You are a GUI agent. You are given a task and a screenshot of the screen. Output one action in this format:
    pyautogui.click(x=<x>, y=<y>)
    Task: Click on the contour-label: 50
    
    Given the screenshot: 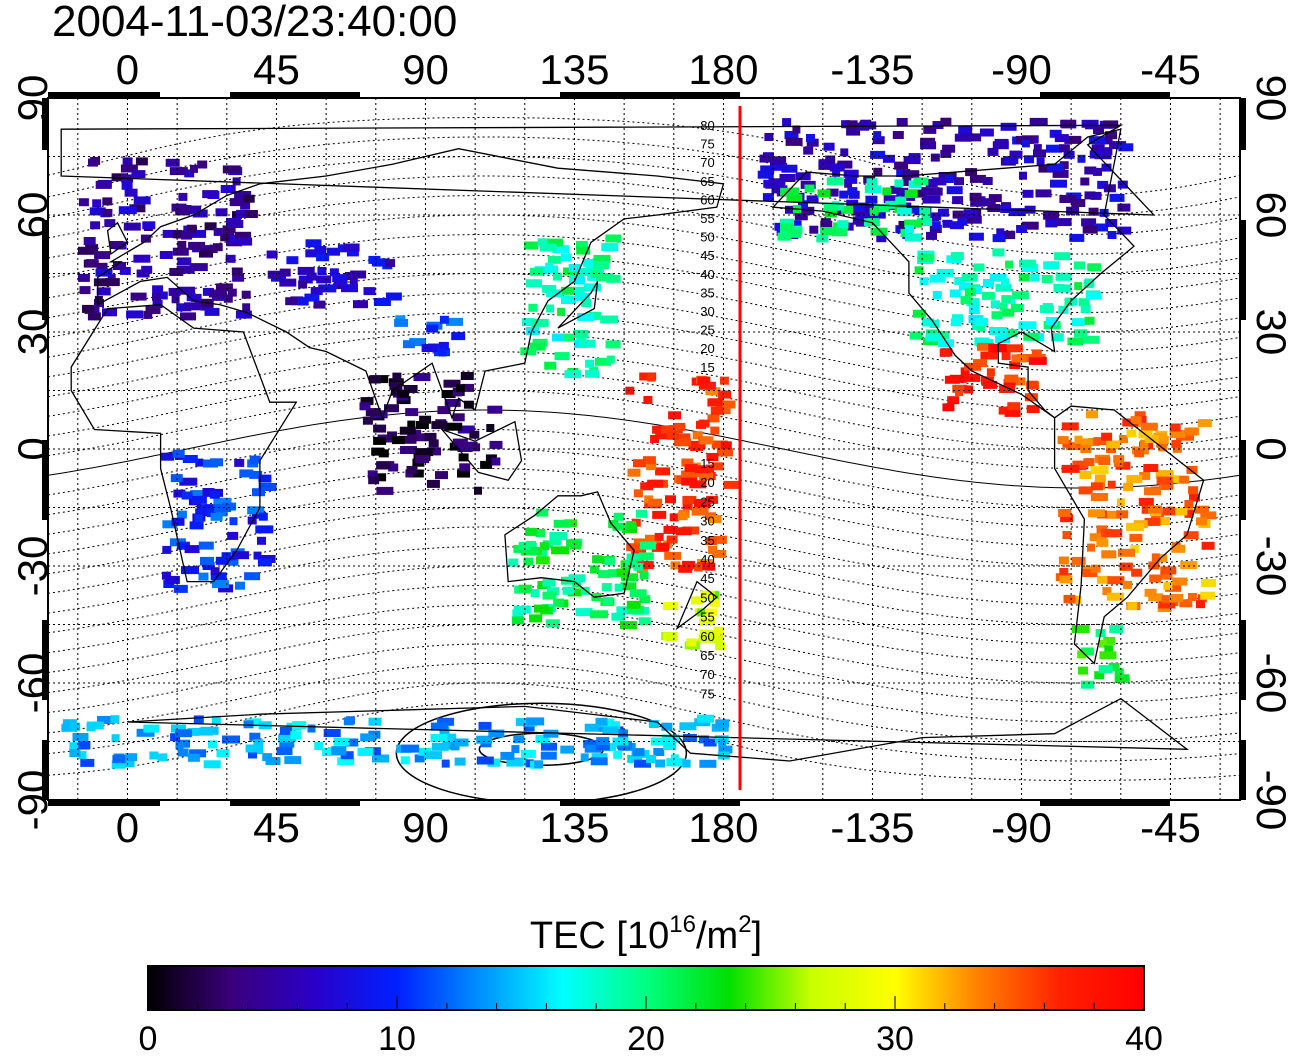 What is the action you would take?
    pyautogui.click(x=707, y=597)
    